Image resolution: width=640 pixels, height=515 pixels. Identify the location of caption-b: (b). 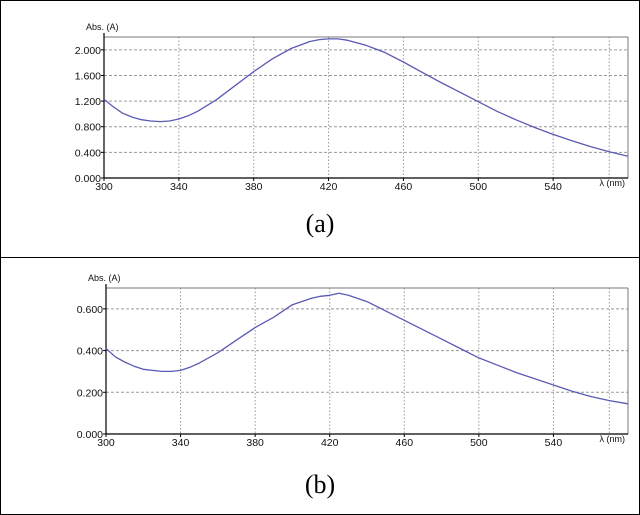
(320, 484).